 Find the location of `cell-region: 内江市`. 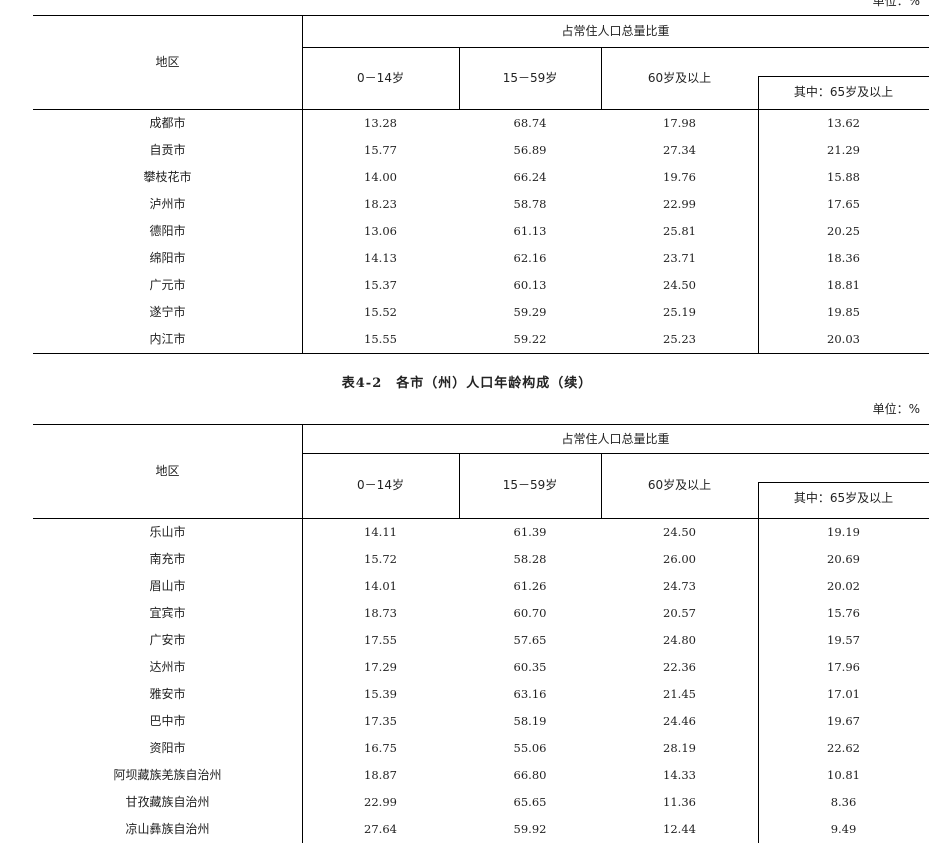

cell-region: 内江市 is located at coordinates (167, 339).